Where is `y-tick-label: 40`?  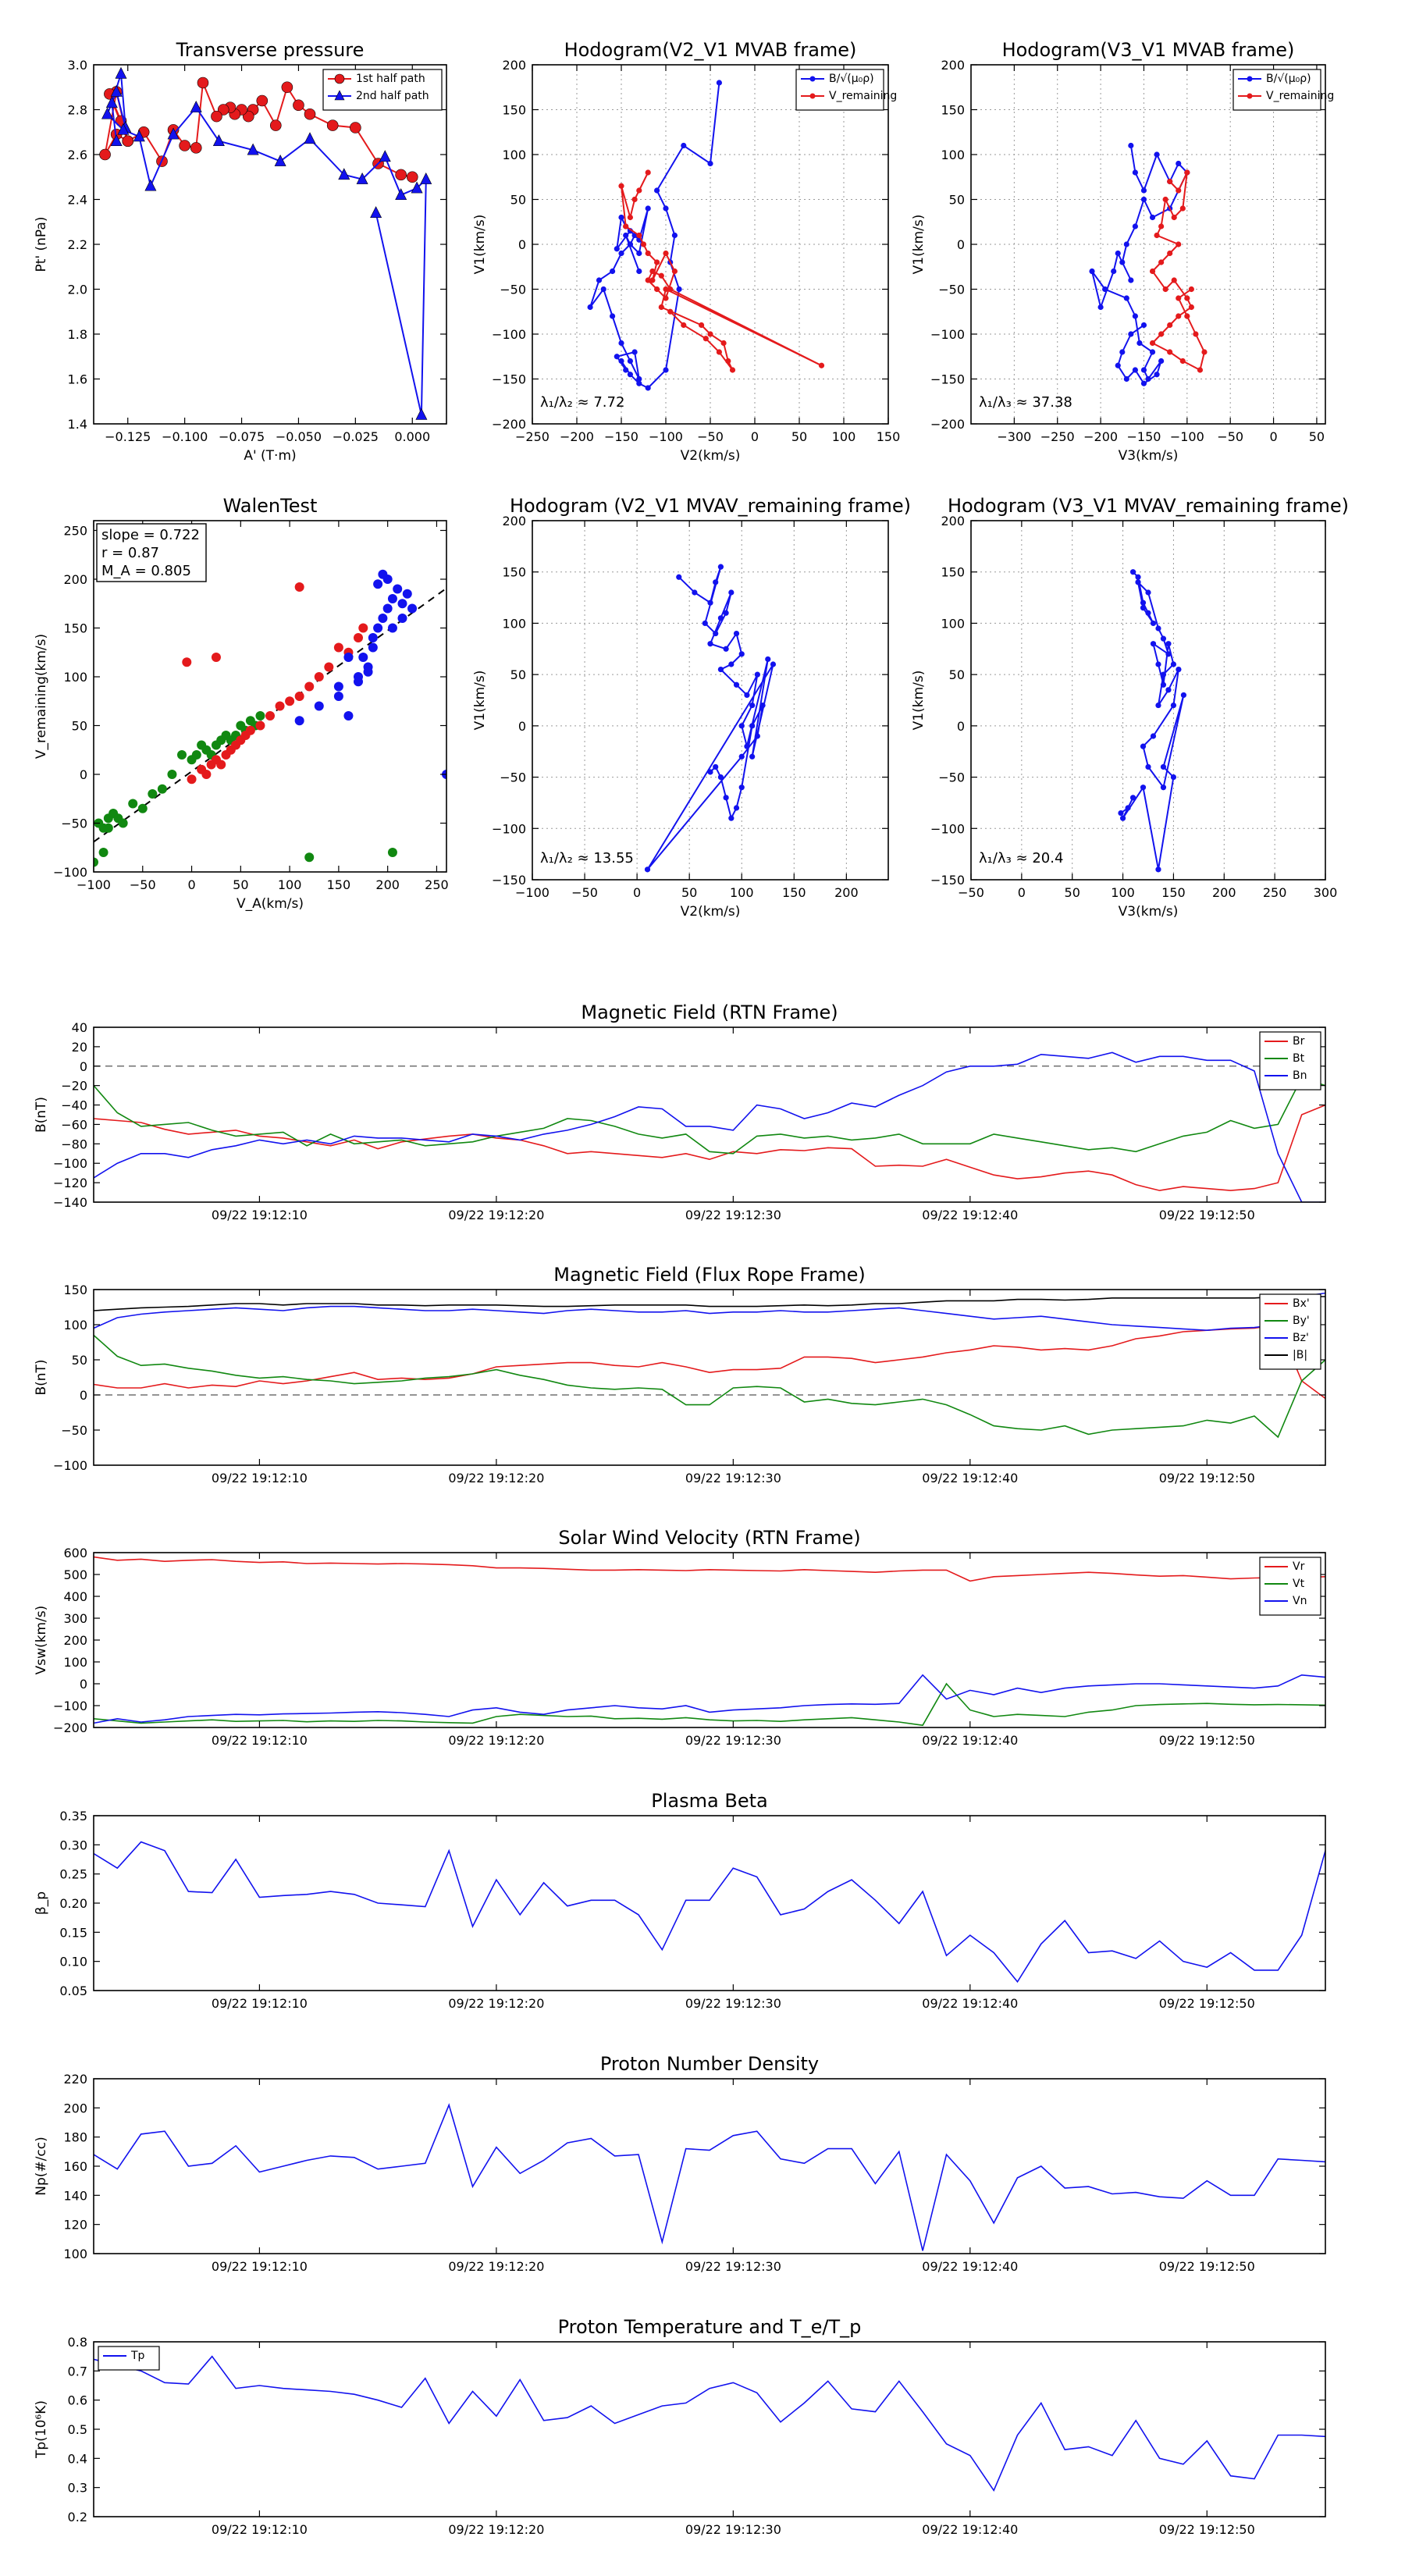
y-tick-label: 40 is located at coordinates (80, 1027).